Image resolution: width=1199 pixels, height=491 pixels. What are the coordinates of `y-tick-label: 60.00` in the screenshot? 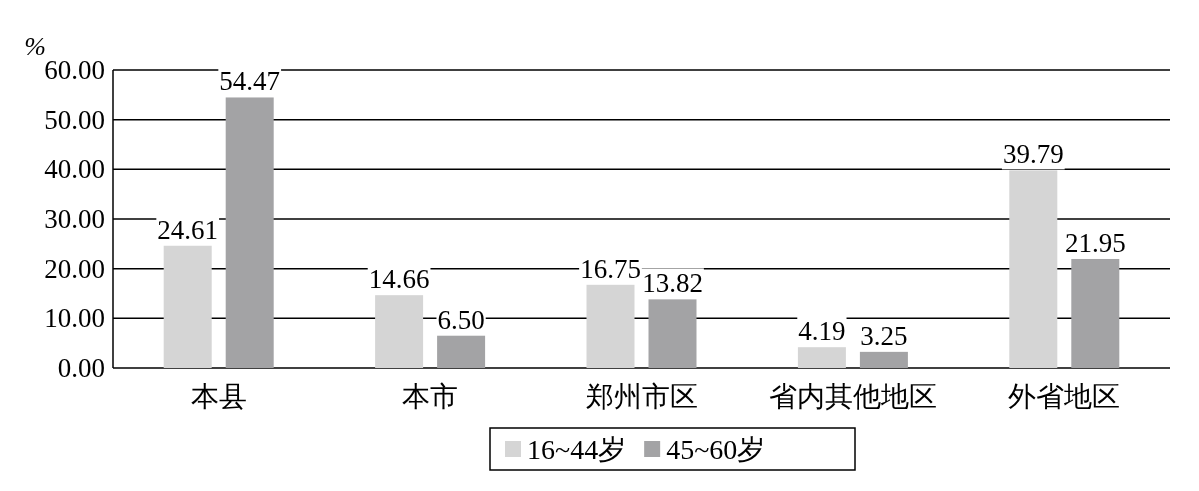 It's located at (74, 70).